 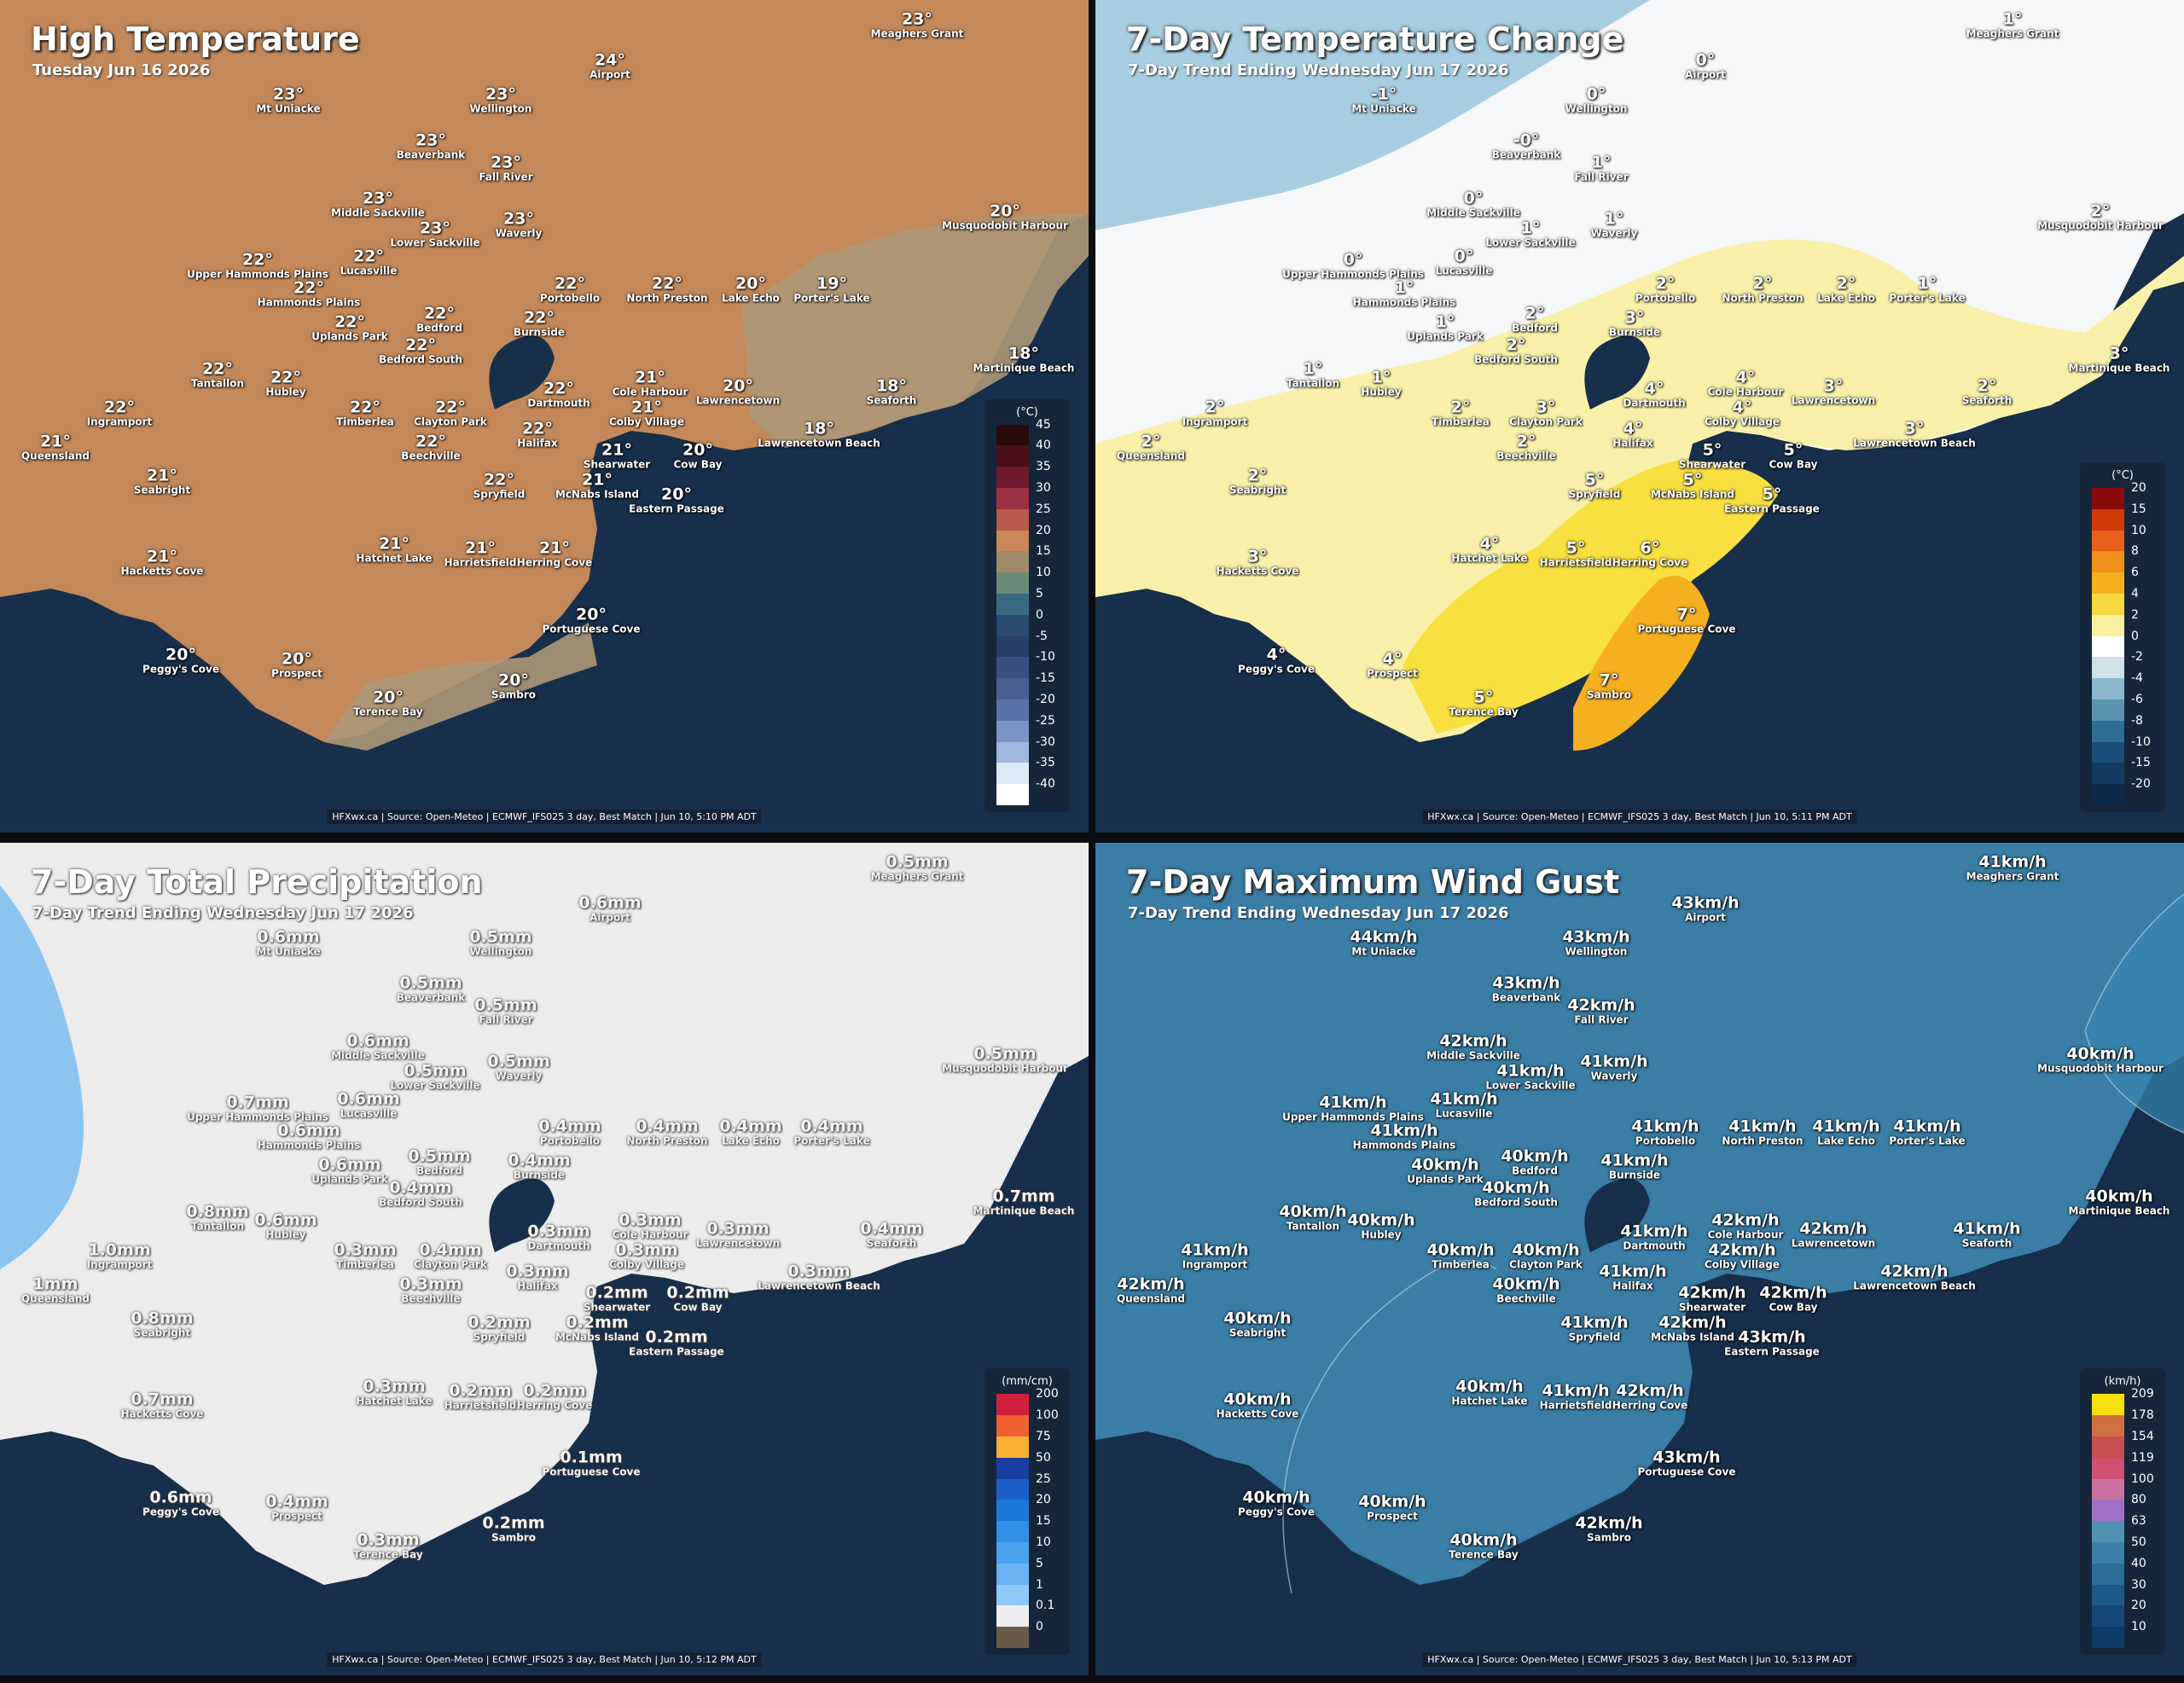 I want to click on city-label: 2° Queensland, so click(x=1151, y=447).